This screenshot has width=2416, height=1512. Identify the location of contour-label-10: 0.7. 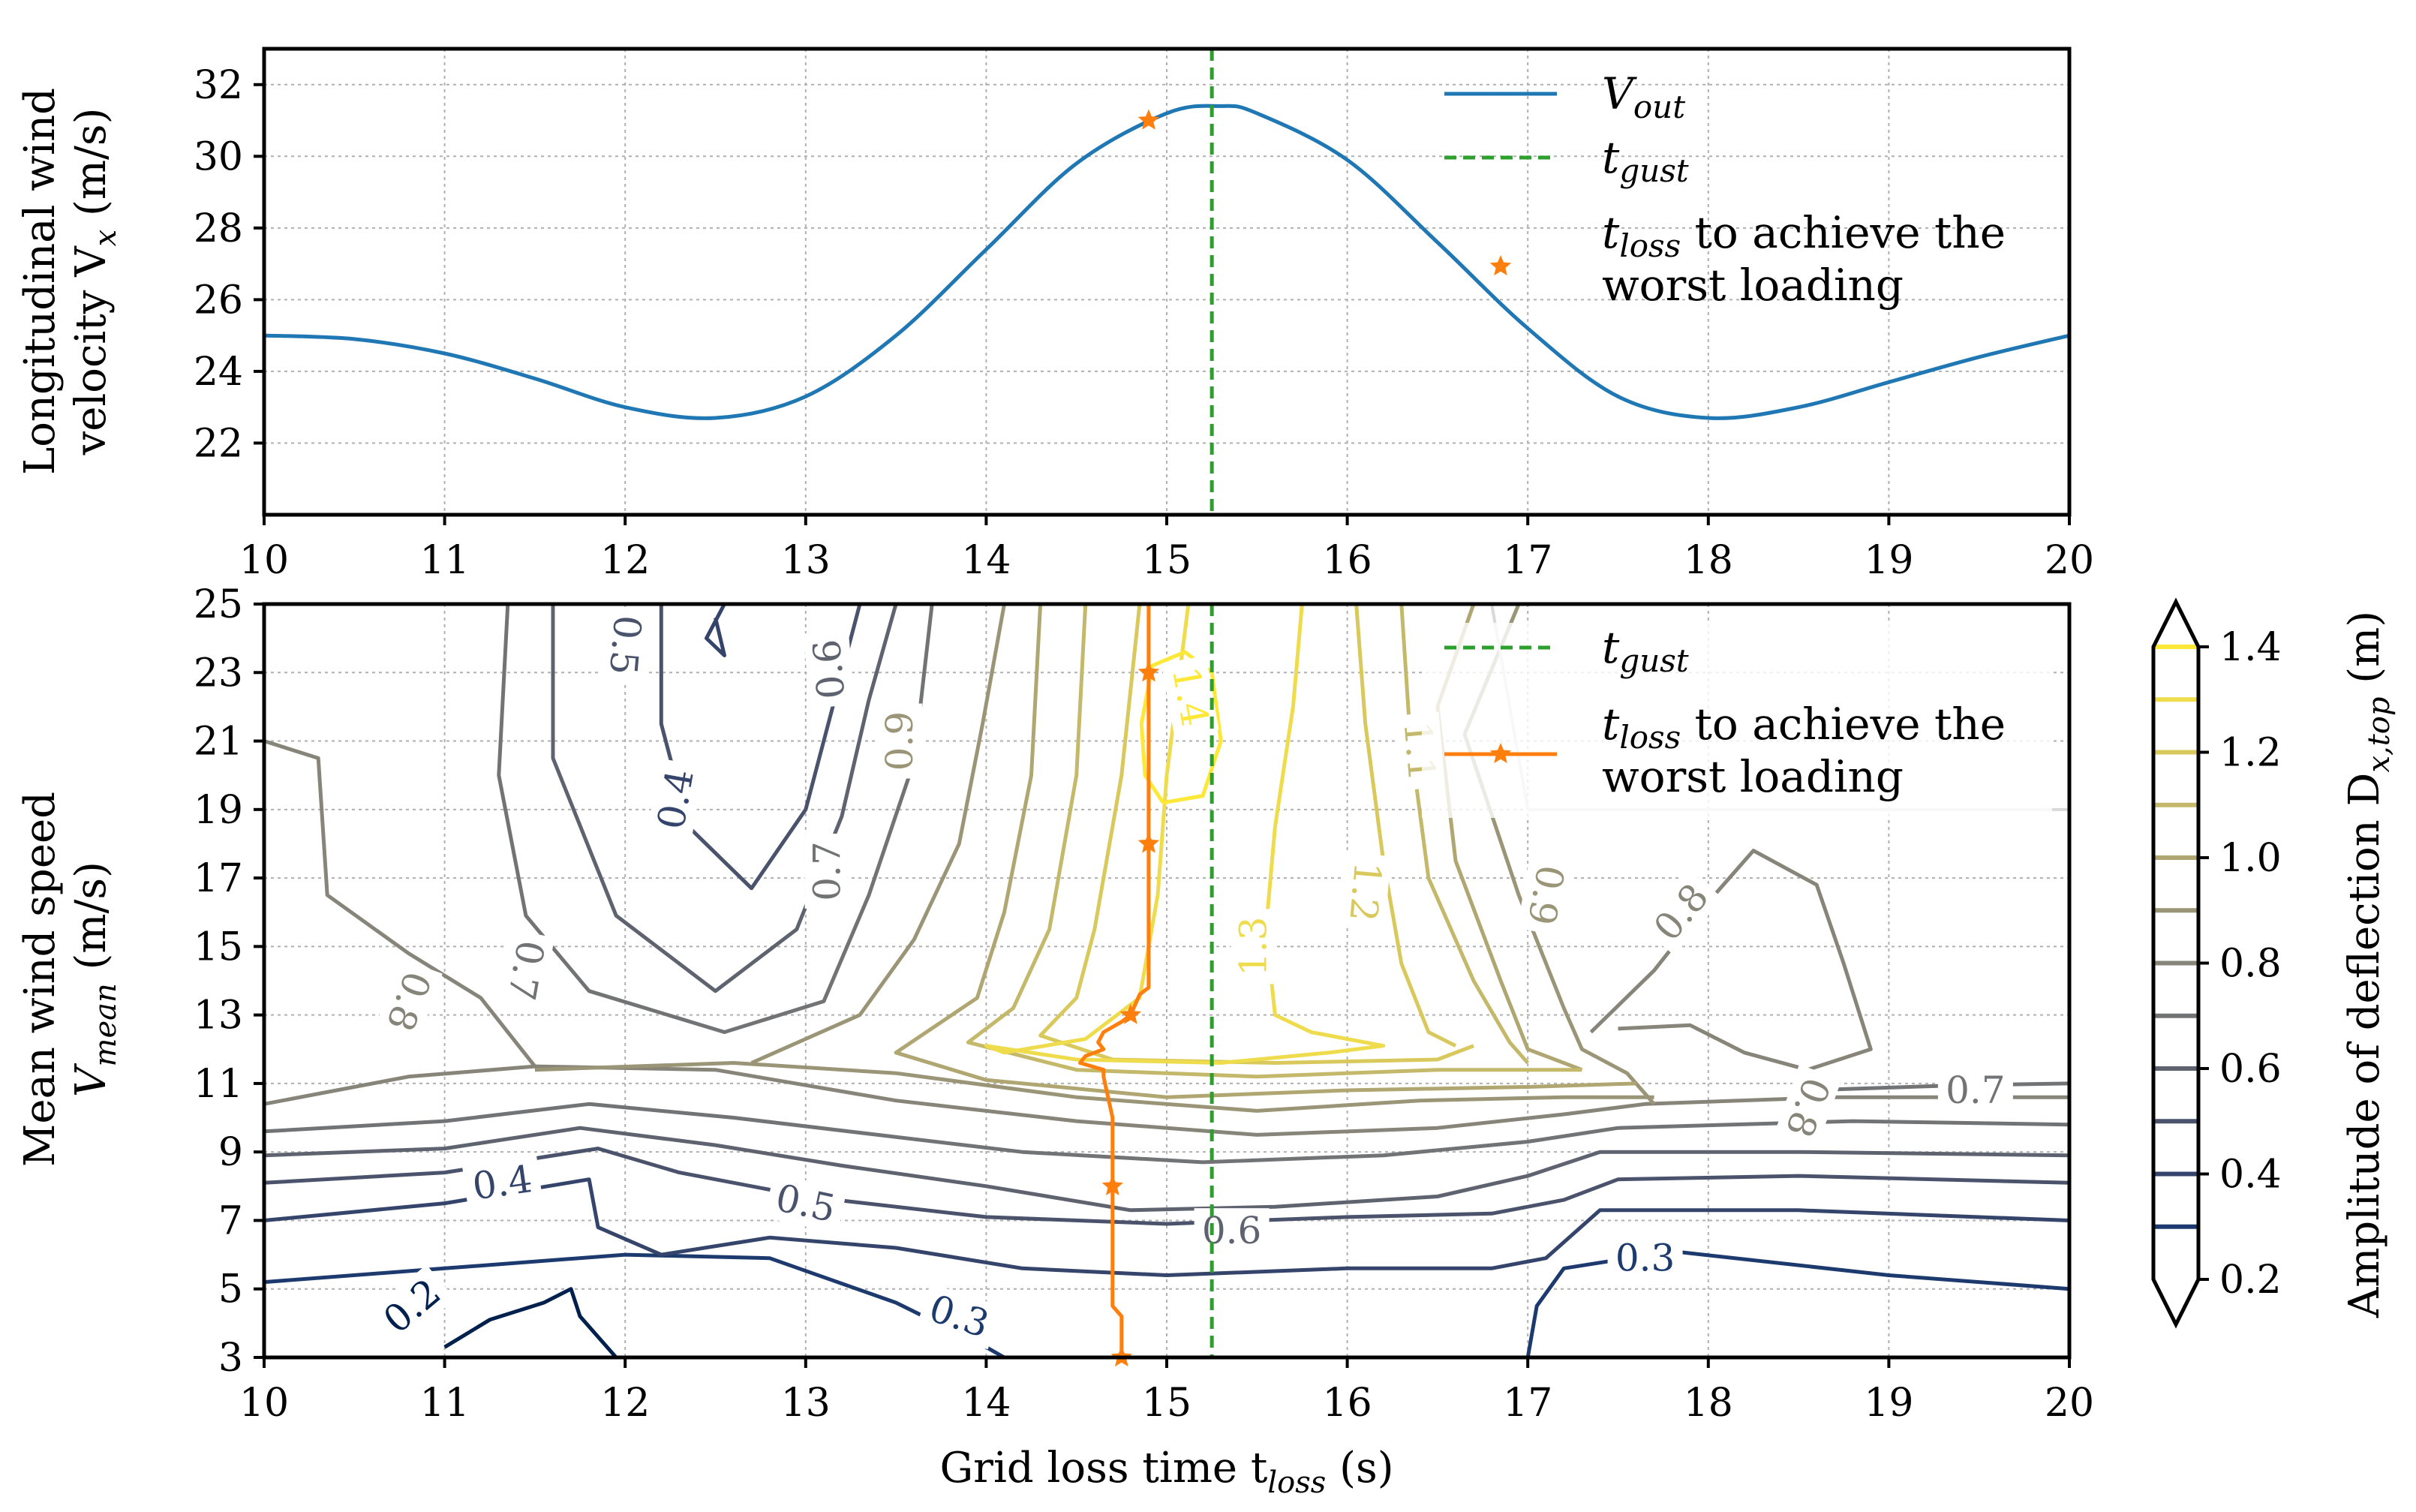
(827, 871).